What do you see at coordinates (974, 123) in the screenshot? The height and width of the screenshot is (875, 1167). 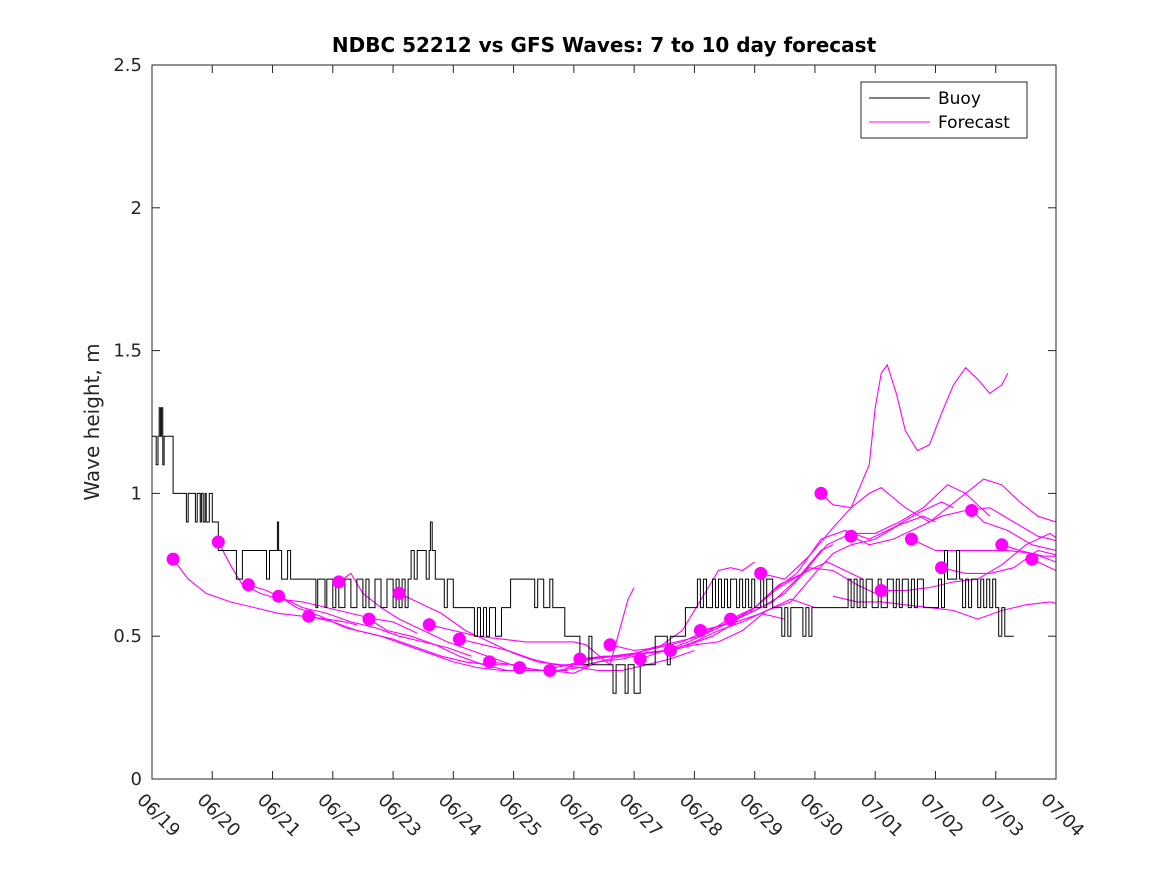 I see `legend-label-forecast: Forecast` at bounding box center [974, 123].